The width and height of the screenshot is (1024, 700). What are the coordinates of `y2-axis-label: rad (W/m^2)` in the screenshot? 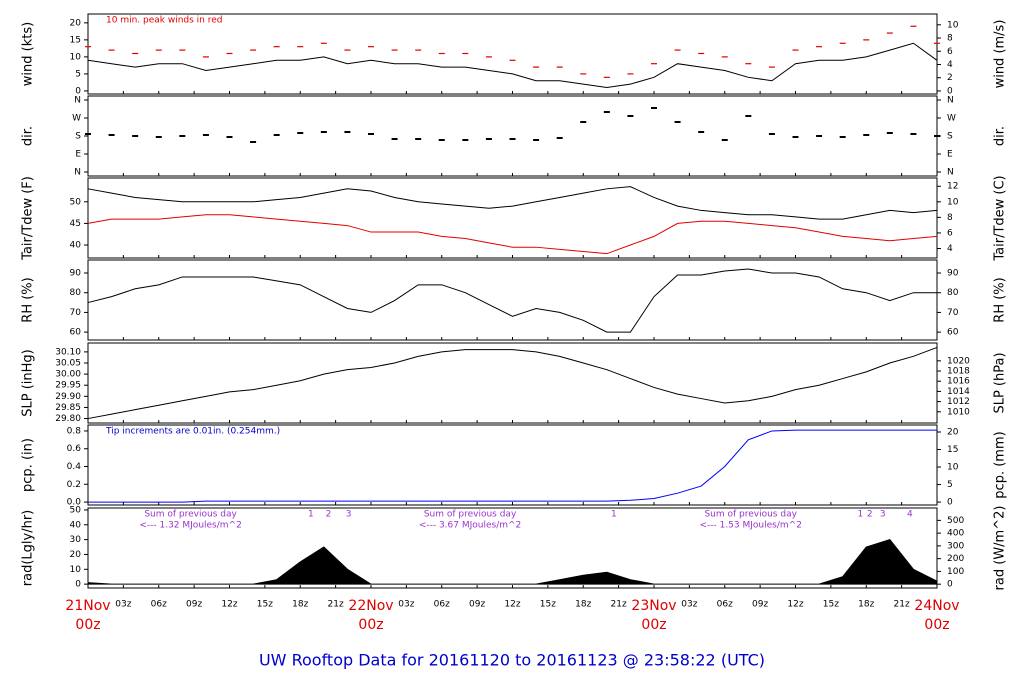 It's located at (1000, 548).